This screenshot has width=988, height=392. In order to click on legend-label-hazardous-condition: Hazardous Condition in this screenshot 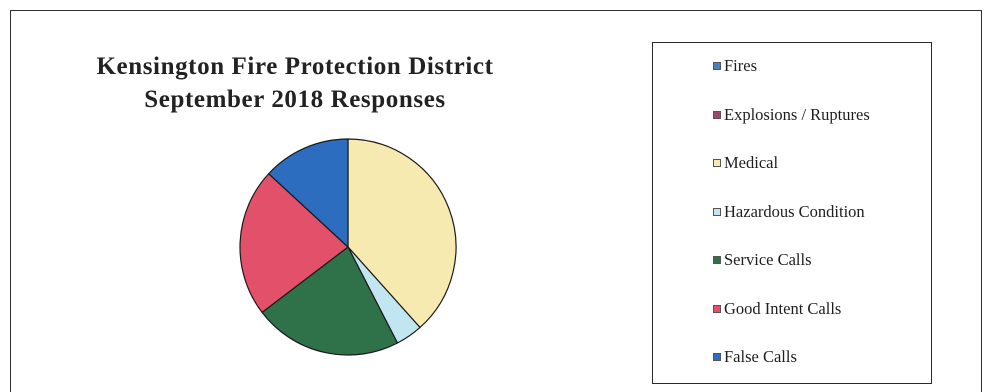, I will do `click(794, 211)`.